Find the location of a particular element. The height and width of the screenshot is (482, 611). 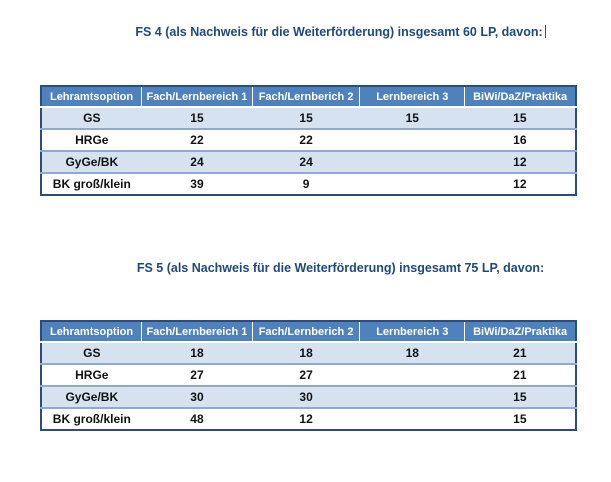

table-row-gyge-bk: GyGe/BK 24 24 12 is located at coordinates (308, 161).